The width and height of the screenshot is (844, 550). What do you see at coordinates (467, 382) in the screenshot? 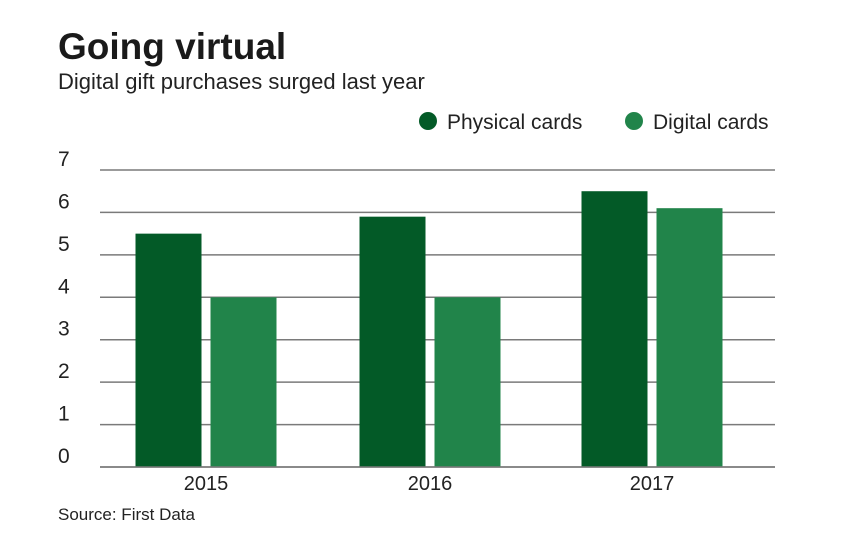
I see `bar-digital-cards-2016` at bounding box center [467, 382].